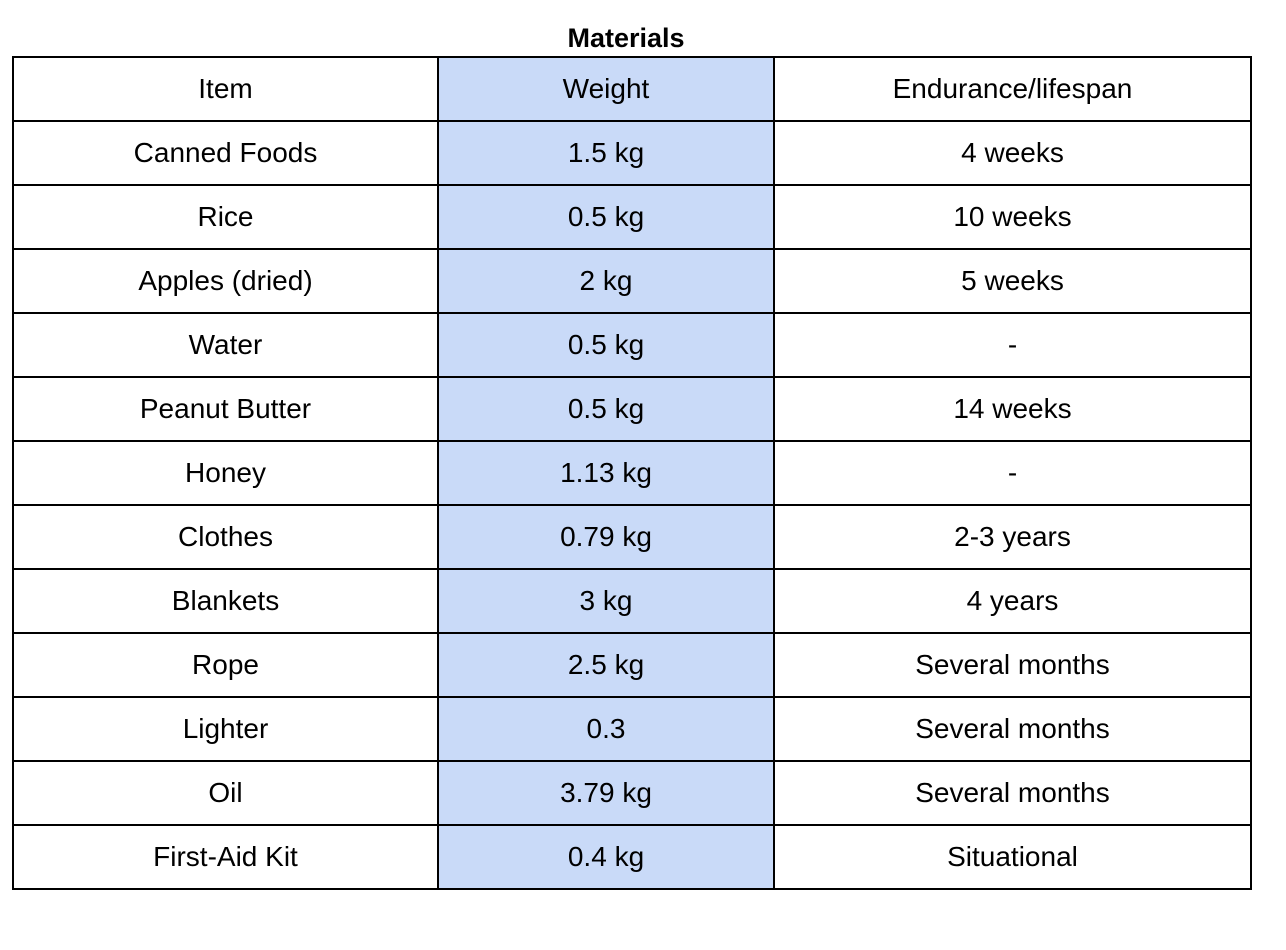  What do you see at coordinates (225, 729) in the screenshot?
I see `cell-item: Lighter` at bounding box center [225, 729].